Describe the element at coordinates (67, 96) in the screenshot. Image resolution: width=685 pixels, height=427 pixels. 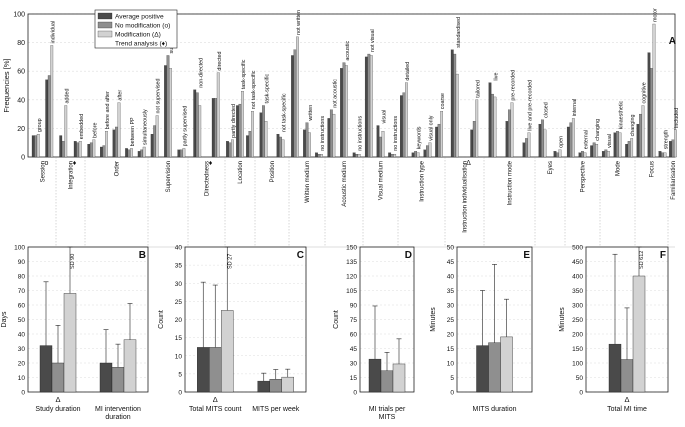
I see `category-label: added` at that location.